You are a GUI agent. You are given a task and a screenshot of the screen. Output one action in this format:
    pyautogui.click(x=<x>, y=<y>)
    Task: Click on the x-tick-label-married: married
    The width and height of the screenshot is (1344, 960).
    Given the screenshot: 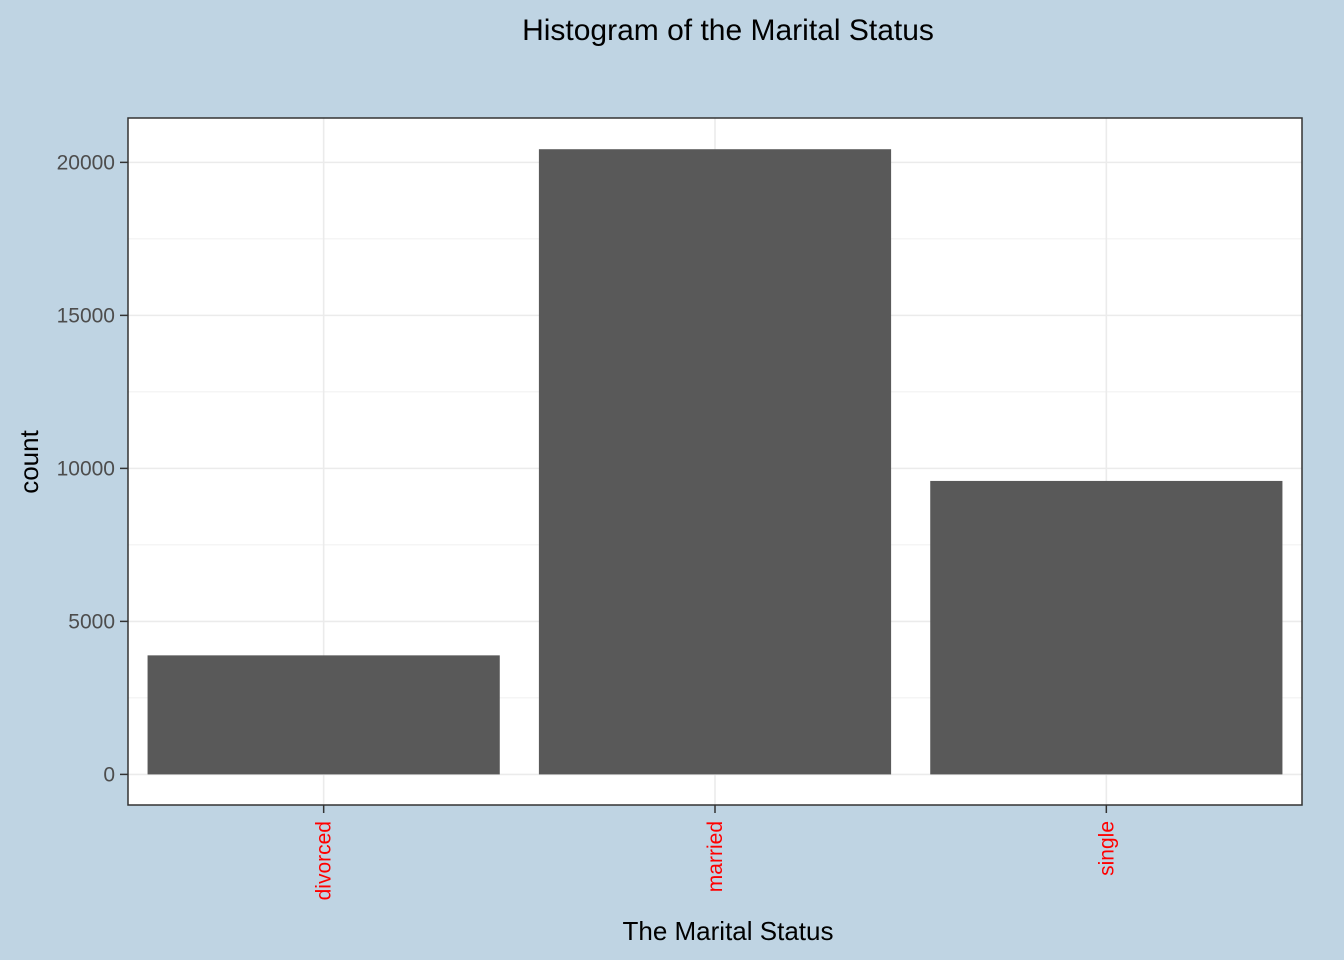 What is the action you would take?
    pyautogui.click(x=715, y=856)
    